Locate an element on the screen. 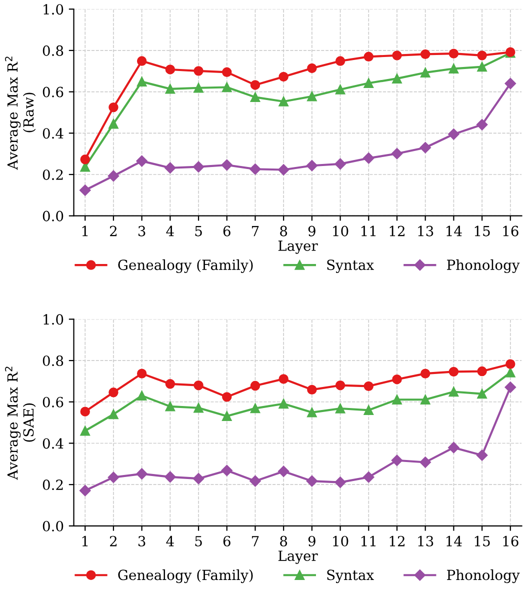  text: Average Max R$^{2}$ (Raw) is located at coordinates (20, 113).